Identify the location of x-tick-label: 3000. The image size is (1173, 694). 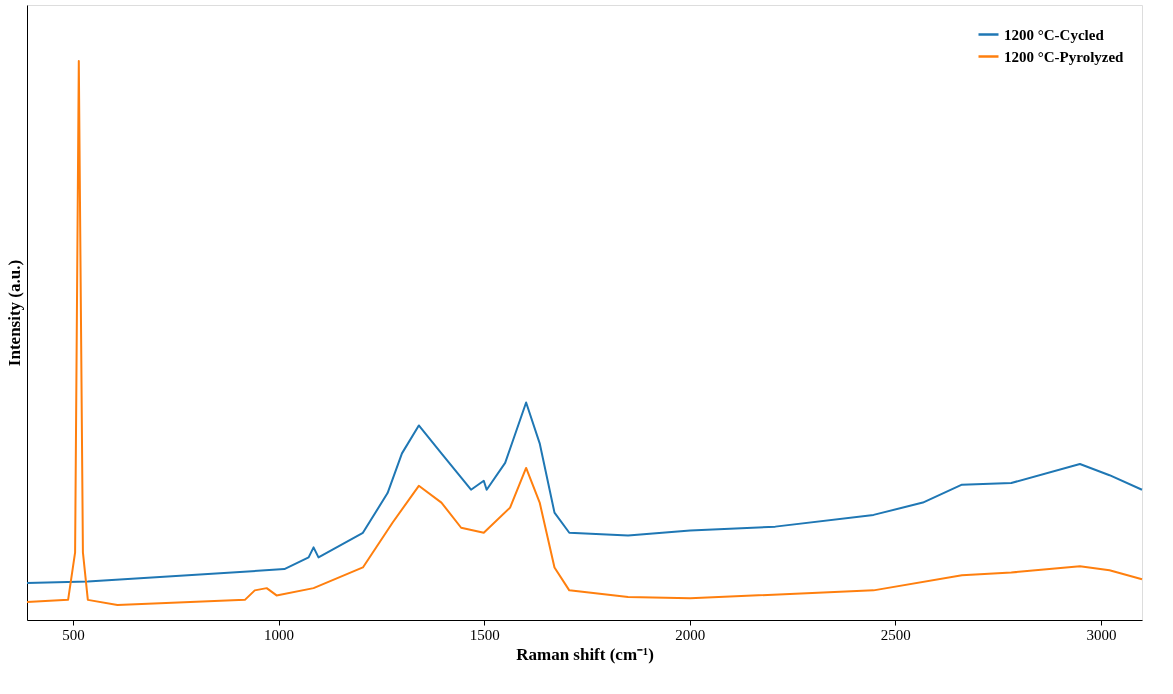
(1101, 634).